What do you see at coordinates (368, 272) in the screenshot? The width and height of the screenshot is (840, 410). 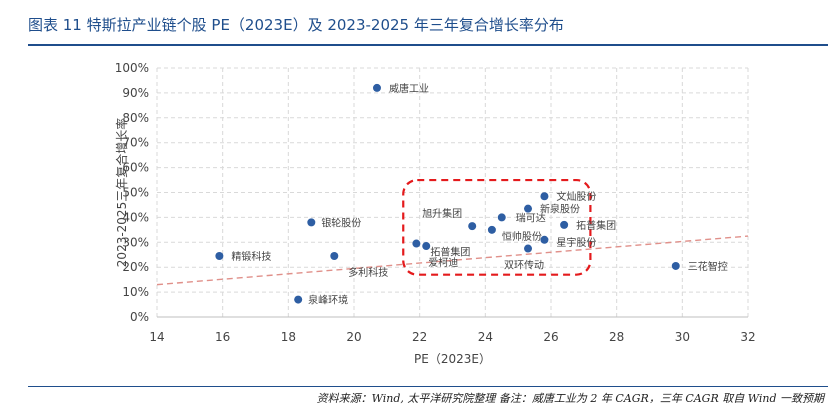 I see `data-label: 多利科技` at bounding box center [368, 272].